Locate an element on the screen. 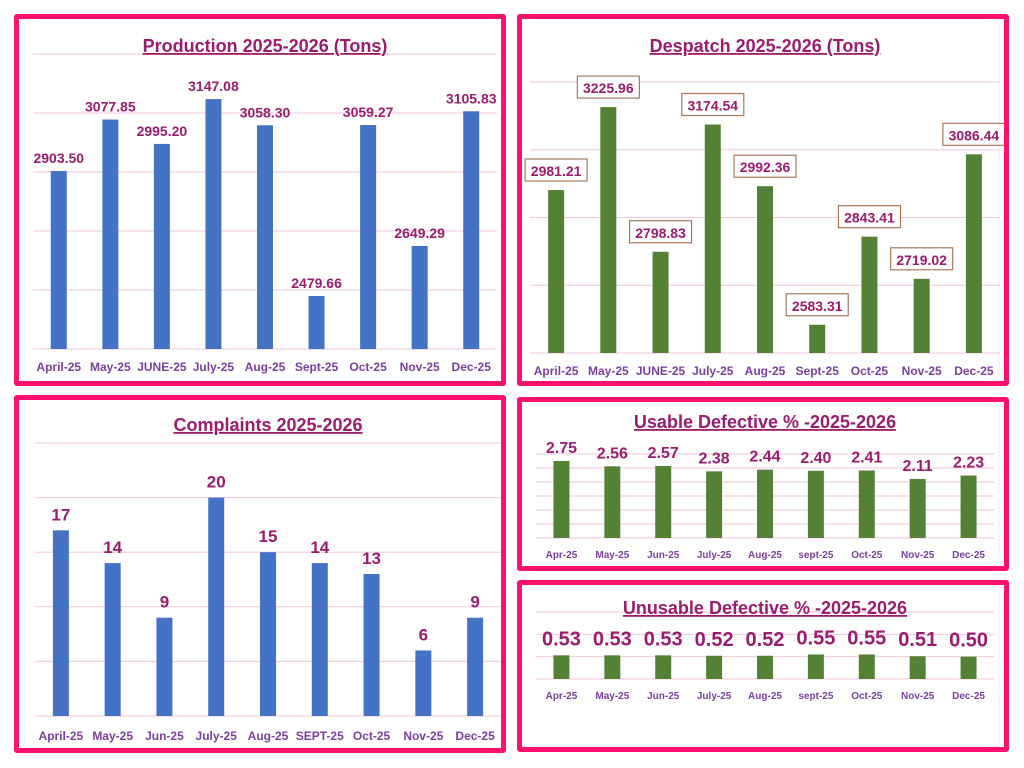  value-label: 3174.54 is located at coordinates (712, 105).